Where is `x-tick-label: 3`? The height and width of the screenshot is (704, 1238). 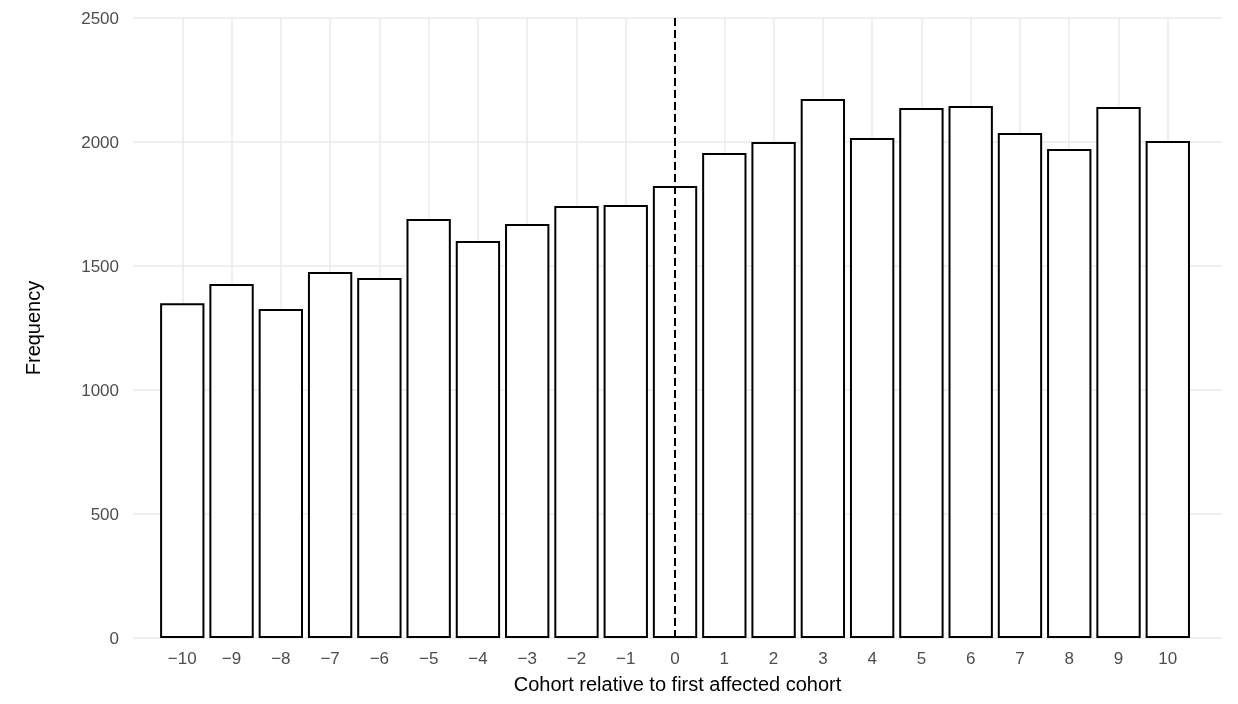 x-tick-label: 3 is located at coordinates (823, 658).